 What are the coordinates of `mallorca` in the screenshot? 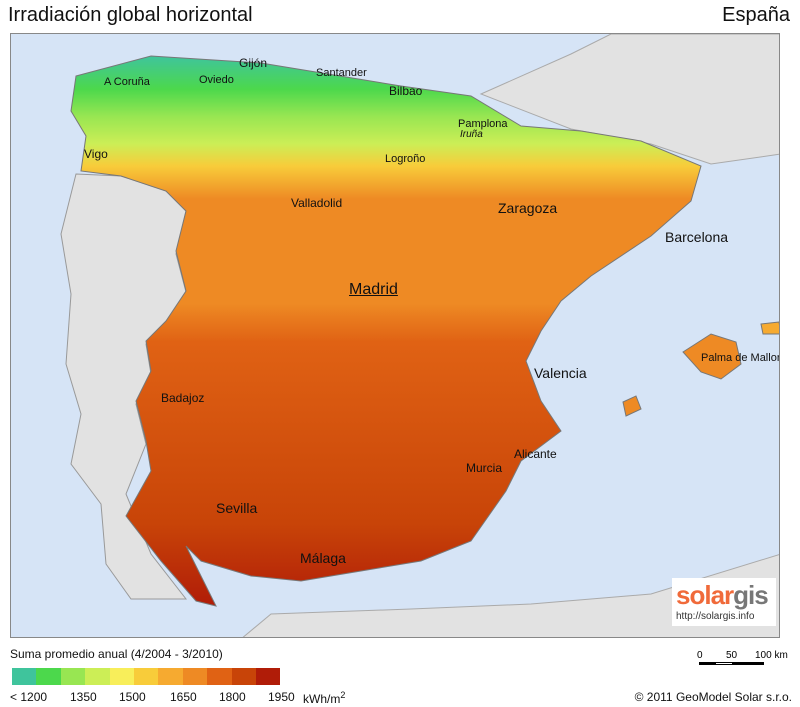 It's located at (712, 356).